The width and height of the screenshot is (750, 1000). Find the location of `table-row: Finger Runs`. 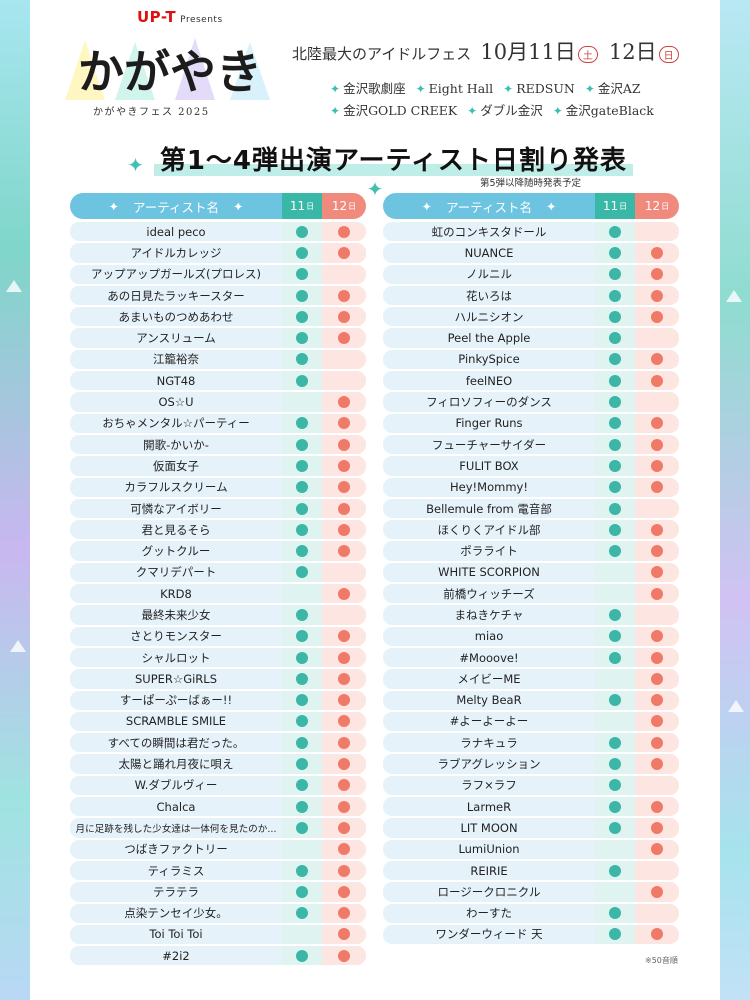

table-row: Finger Runs is located at coordinates (531, 423).